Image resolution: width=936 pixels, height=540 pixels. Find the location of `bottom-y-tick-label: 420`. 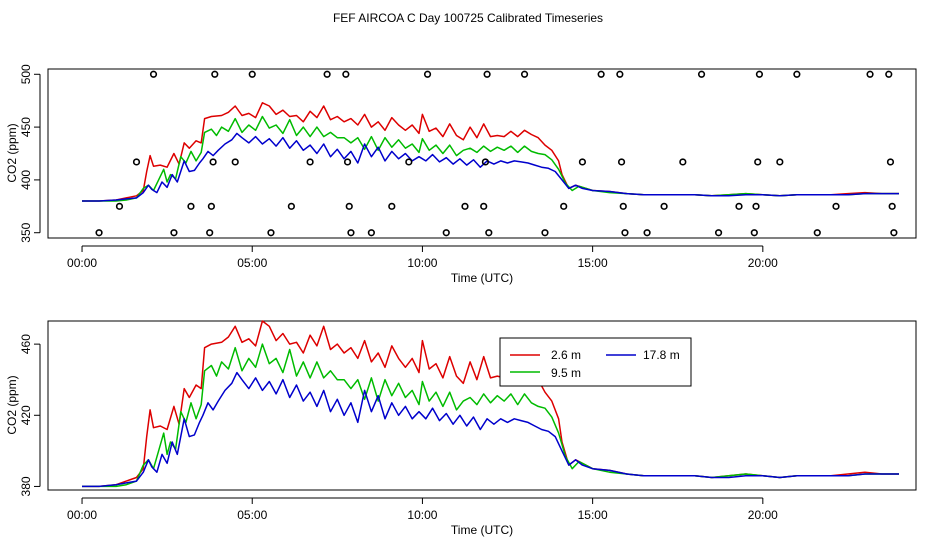

bottom-y-tick-label: 420 is located at coordinates (26, 415).